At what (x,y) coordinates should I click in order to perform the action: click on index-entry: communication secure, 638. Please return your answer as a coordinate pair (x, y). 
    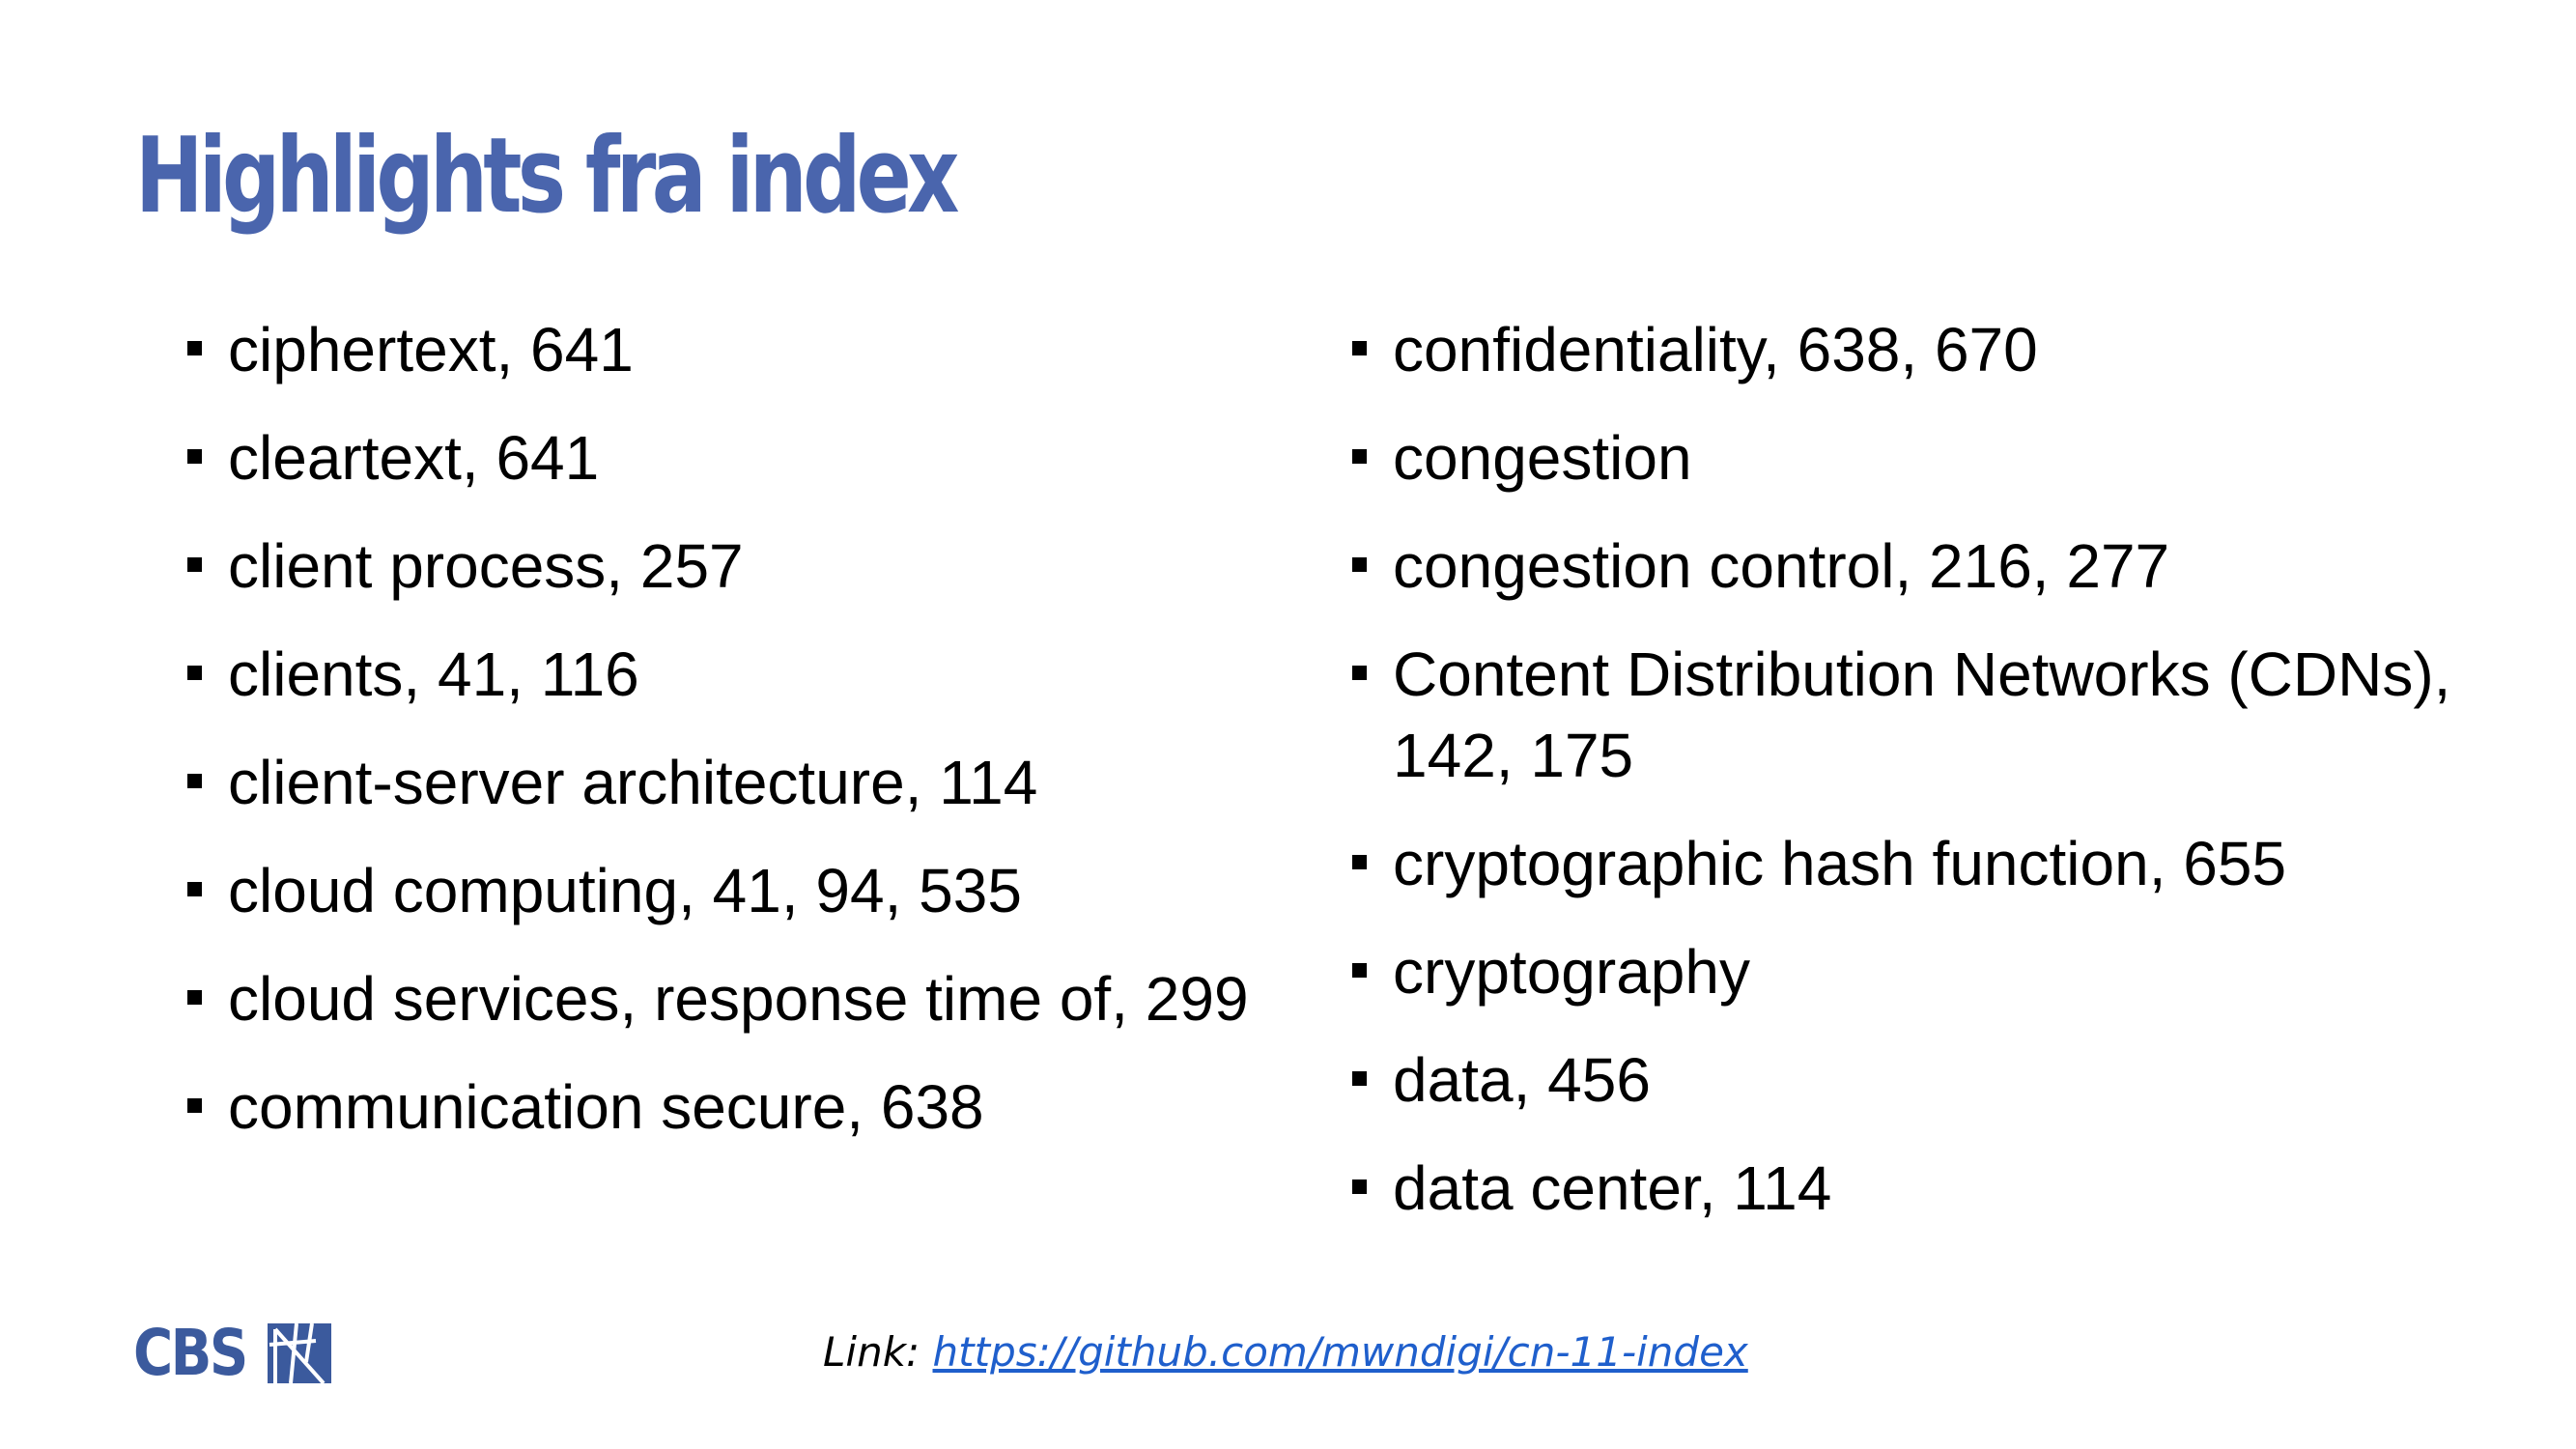
    Looking at the image, I should click on (606, 1107).